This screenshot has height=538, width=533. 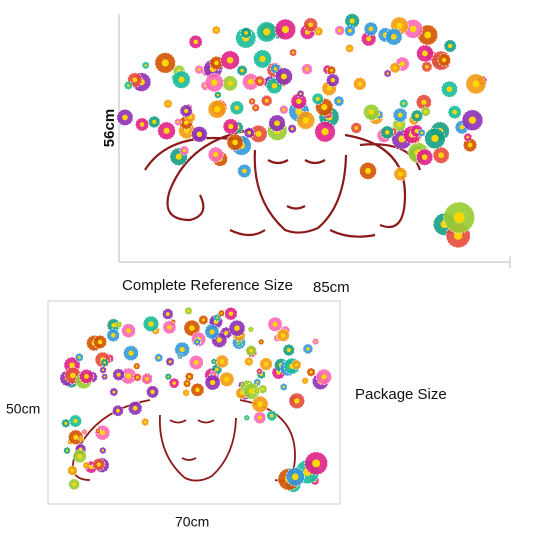 I want to click on package-height: 50cm, so click(x=23, y=409).